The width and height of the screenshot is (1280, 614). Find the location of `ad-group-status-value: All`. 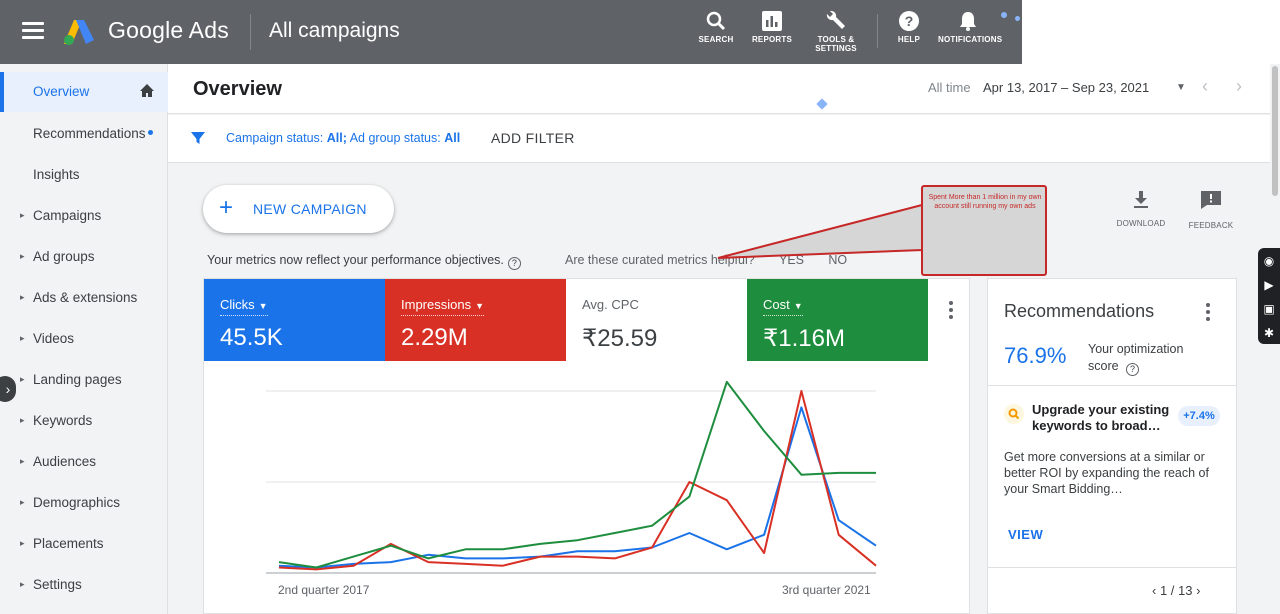

ad-group-status-value: All is located at coordinates (452, 138).